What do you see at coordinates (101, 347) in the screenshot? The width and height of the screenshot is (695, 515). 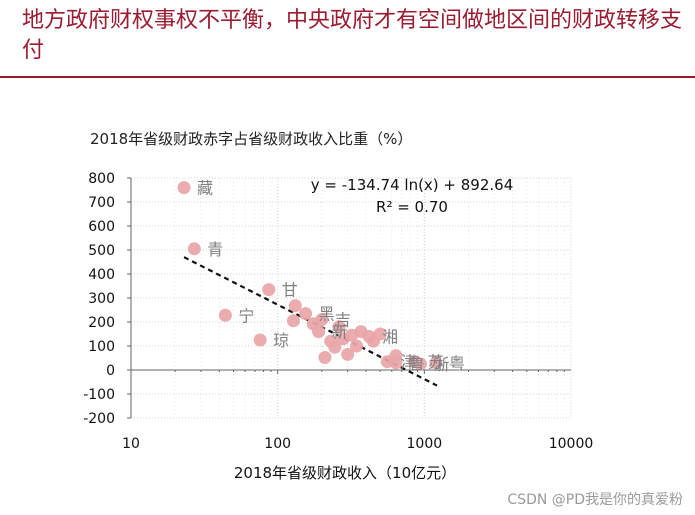 I see `y-tick-label: 100` at bounding box center [101, 347].